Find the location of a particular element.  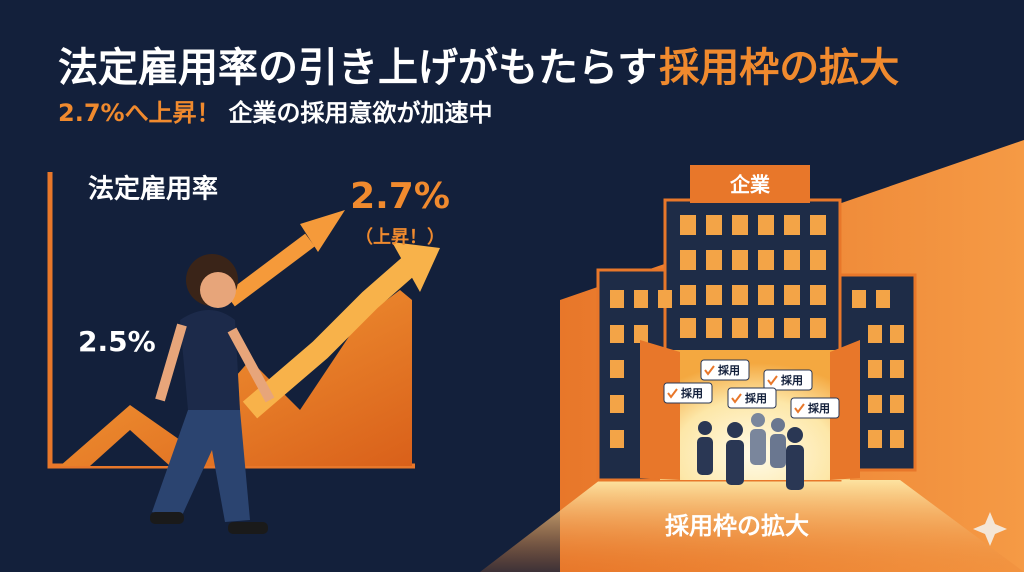

end-note: （上昇！） is located at coordinates (400, 237).